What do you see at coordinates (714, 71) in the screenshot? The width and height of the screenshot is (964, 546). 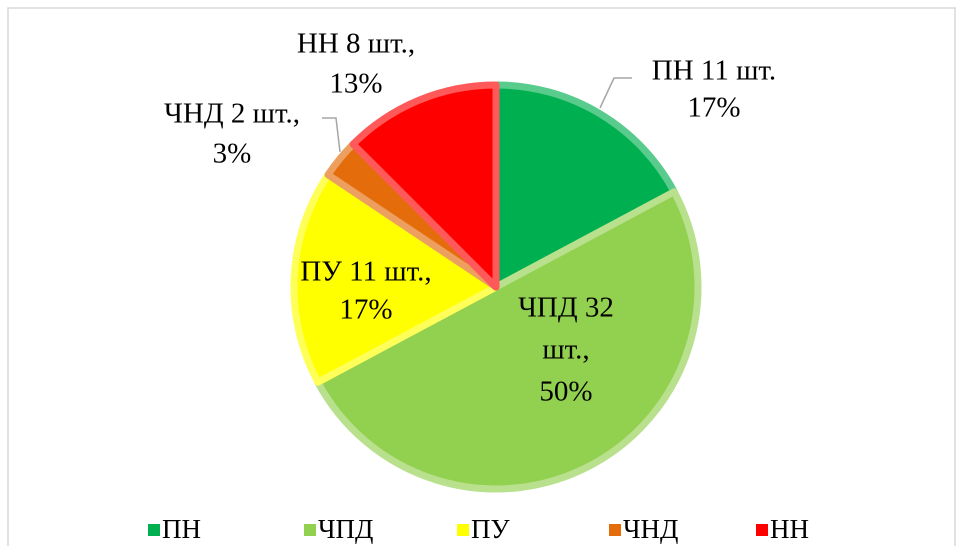 I see `data-label: ПН 11 шт.` at bounding box center [714, 71].